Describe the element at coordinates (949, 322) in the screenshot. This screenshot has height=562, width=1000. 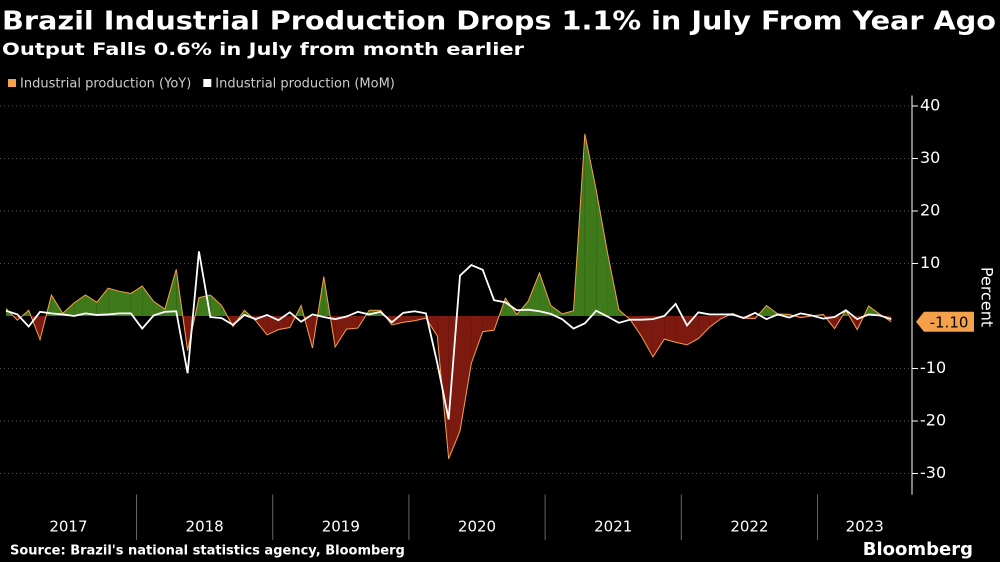
I see `last-value-label: -1.10` at that location.